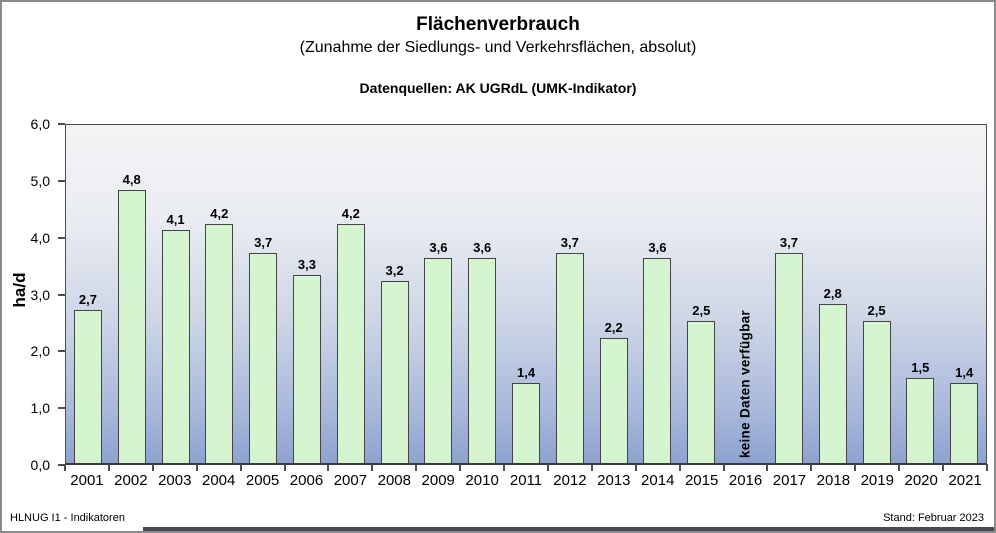 The image size is (996, 533). What do you see at coordinates (219, 213) in the screenshot?
I see `bar-value-label: 4,2` at bounding box center [219, 213].